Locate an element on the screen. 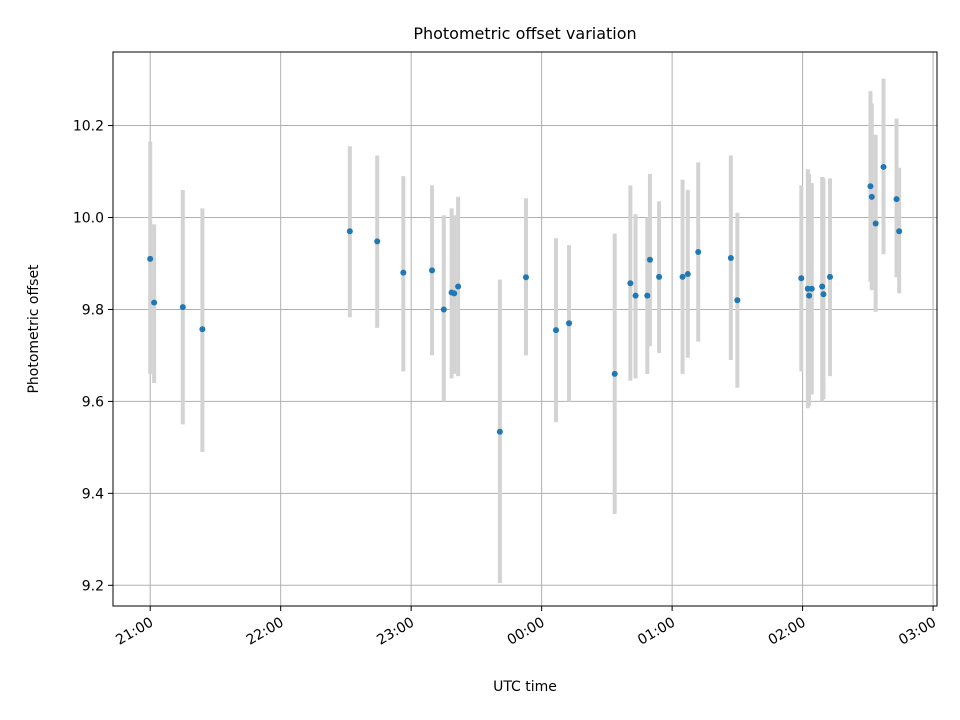 The width and height of the screenshot is (960, 720). y-tick-label: 9.4 is located at coordinates (93, 494).